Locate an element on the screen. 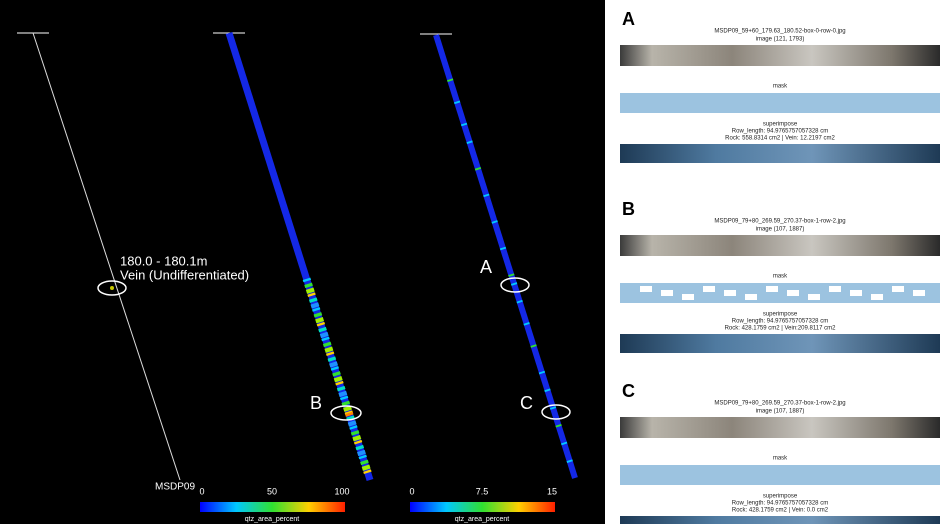 The width and height of the screenshot is (940, 524). marker: B is located at coordinates (316, 403).